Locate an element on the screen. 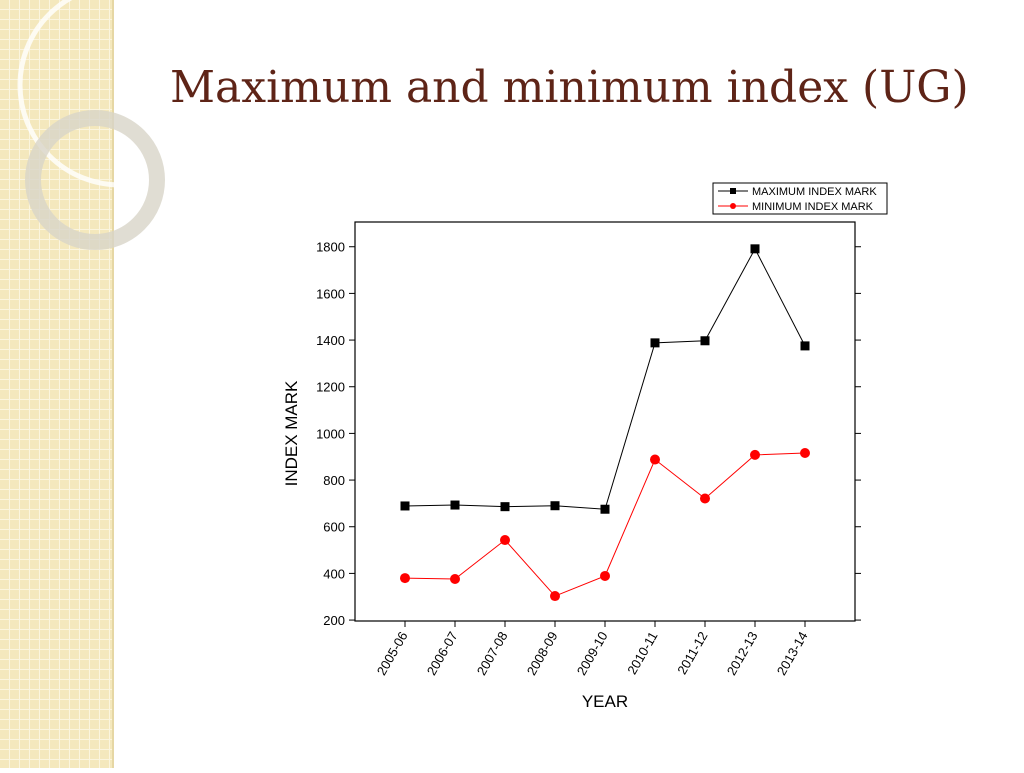  x-tick-label: 2007-08 is located at coordinates (492, 653).